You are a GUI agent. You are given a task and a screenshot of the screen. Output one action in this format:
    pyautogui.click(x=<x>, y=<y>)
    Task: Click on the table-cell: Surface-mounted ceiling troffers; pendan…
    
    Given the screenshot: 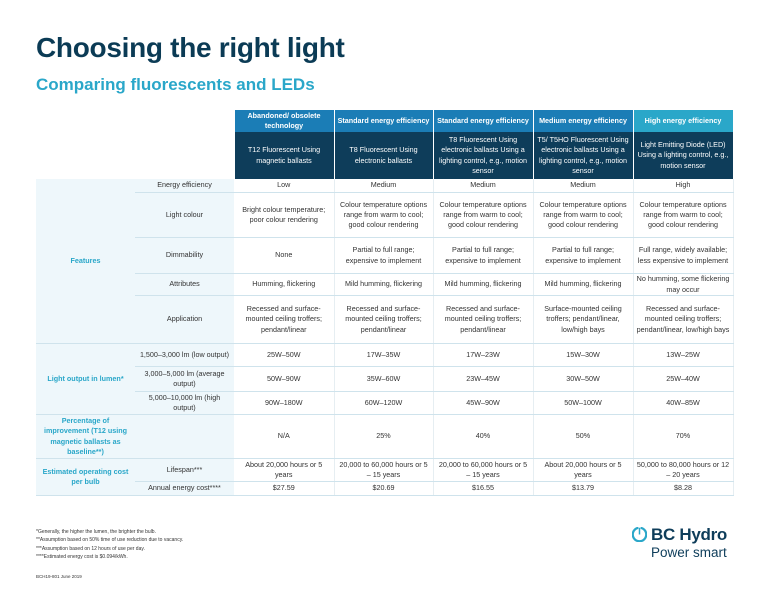 What is the action you would take?
    pyautogui.click(x=583, y=319)
    